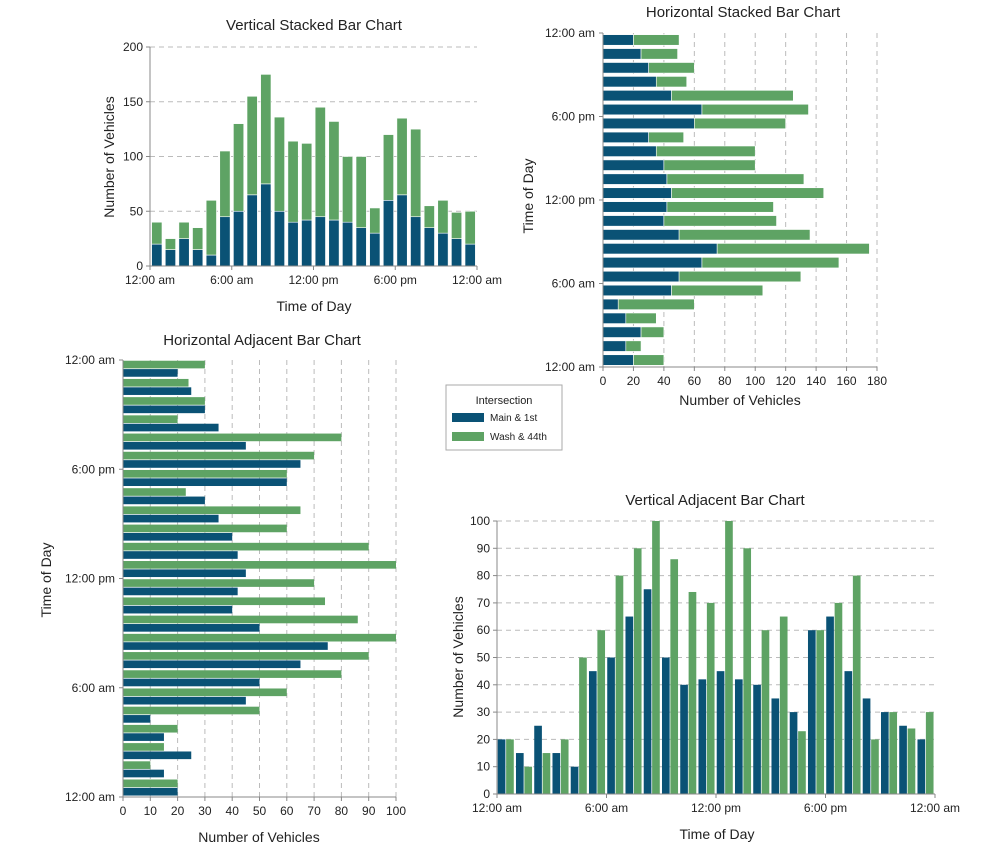 This screenshot has height=848, width=1000. I want to click on x-tick-label: 120, so click(786, 381).